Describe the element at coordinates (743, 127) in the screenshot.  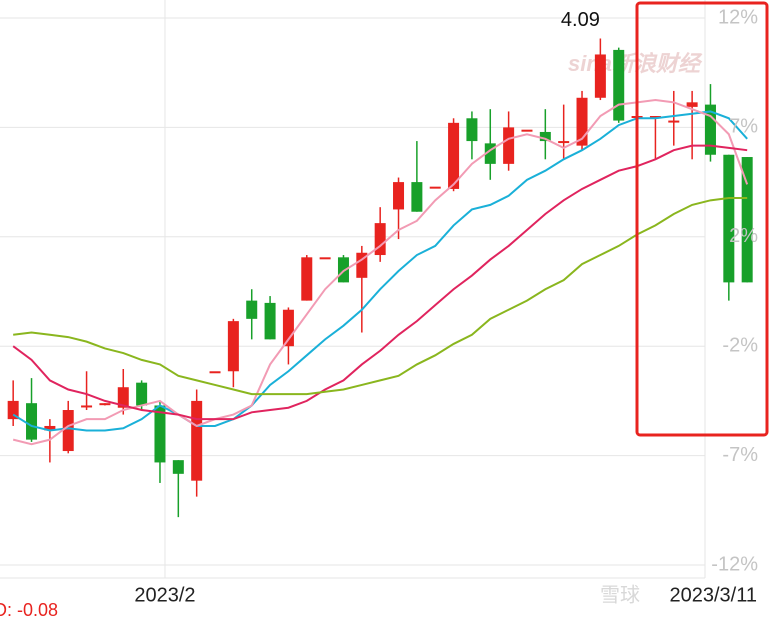
I see `y-tick-label: 7%` at that location.